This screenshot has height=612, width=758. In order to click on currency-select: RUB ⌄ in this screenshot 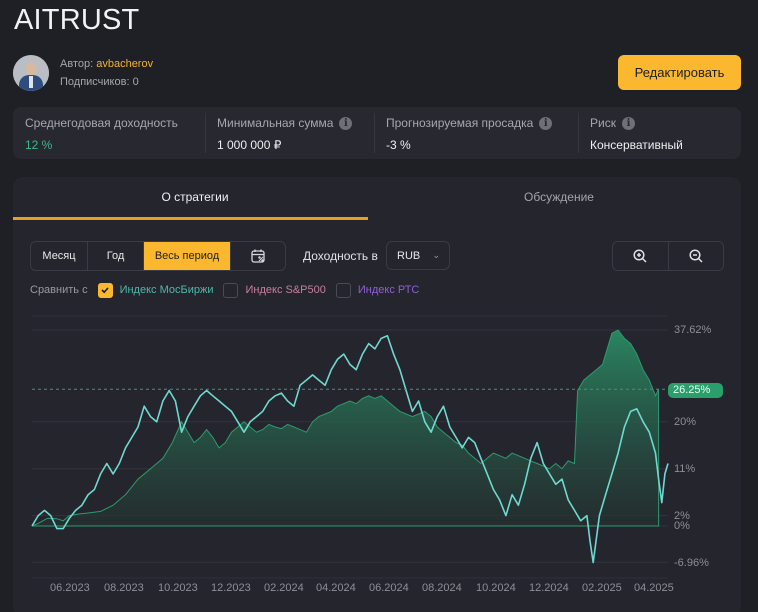, I will do `click(418, 255)`.